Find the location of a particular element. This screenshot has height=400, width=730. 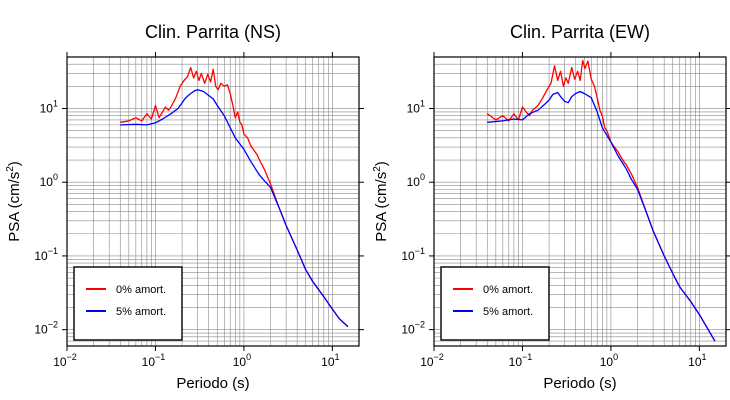

chart-title: Clin. Parrita (NS) is located at coordinates (213, 32).